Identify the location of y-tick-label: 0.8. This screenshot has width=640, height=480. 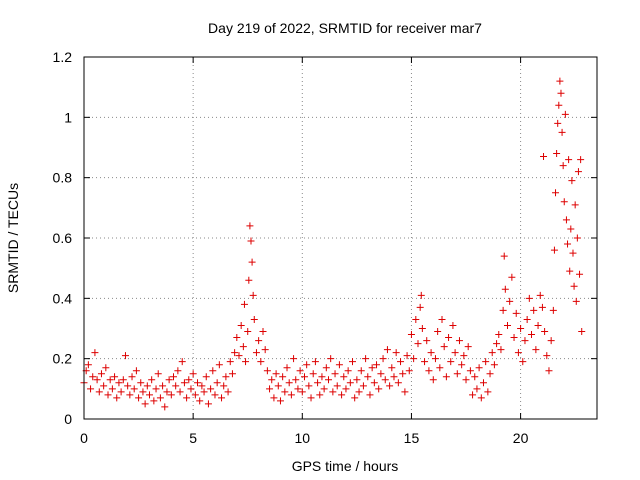
(63, 178).